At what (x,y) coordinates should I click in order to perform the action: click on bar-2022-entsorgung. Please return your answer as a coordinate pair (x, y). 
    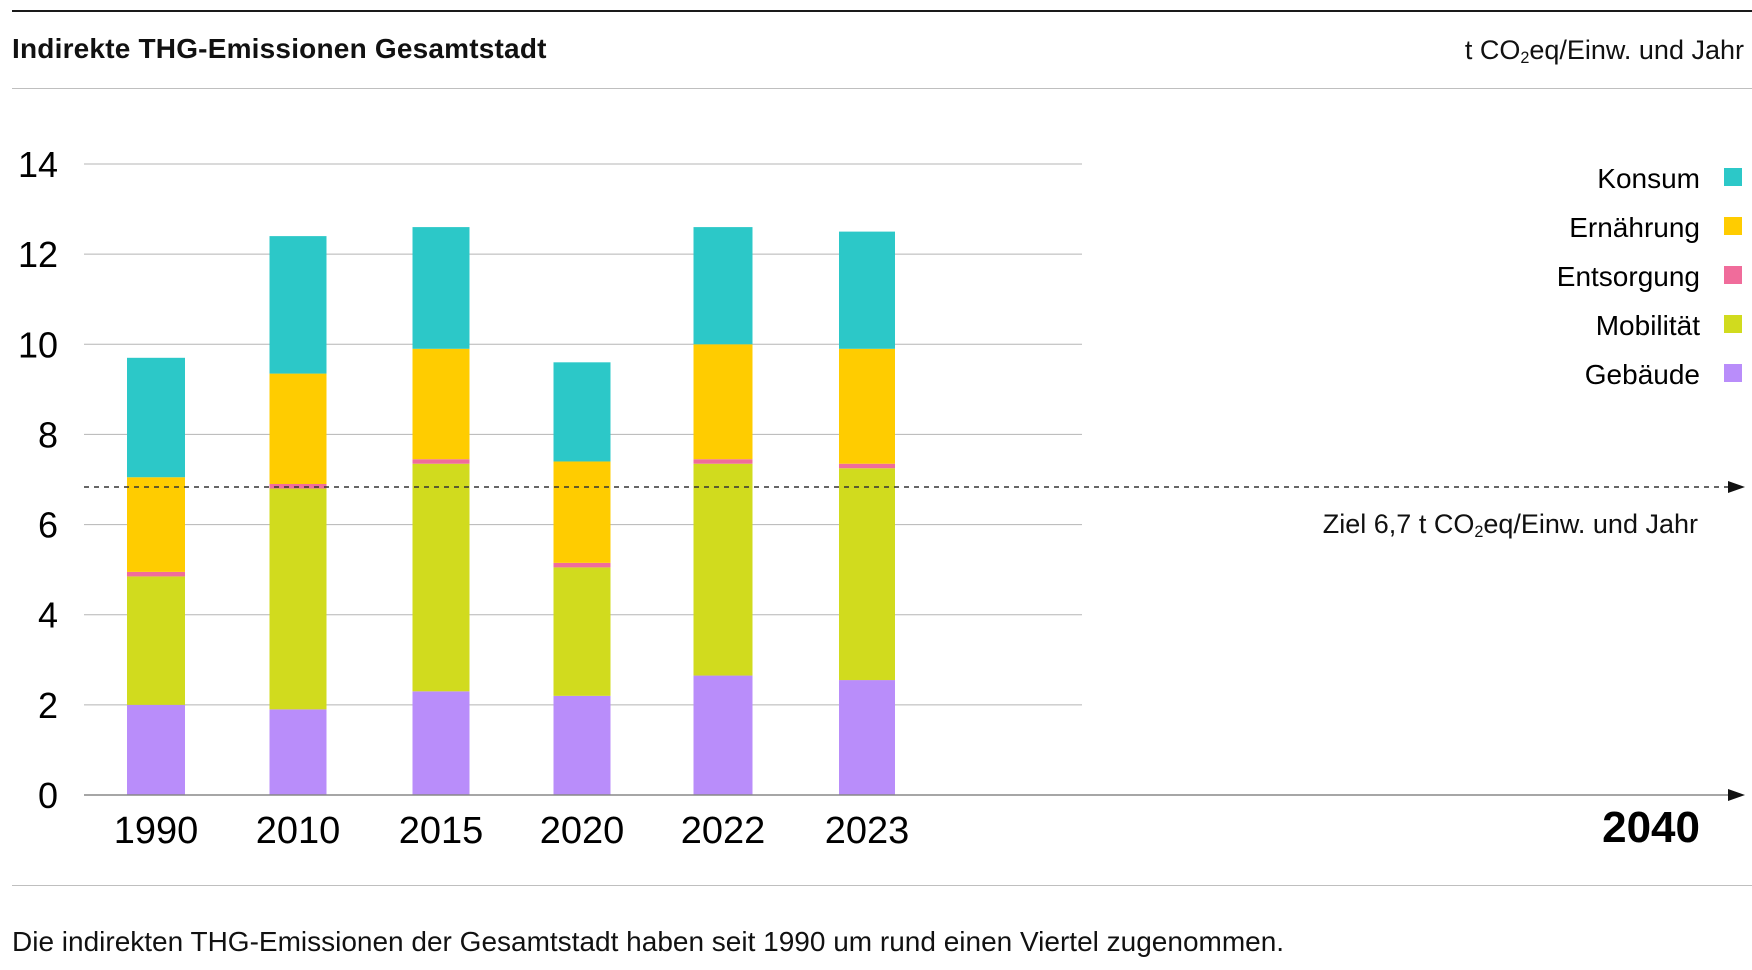
    Looking at the image, I should click on (723, 461).